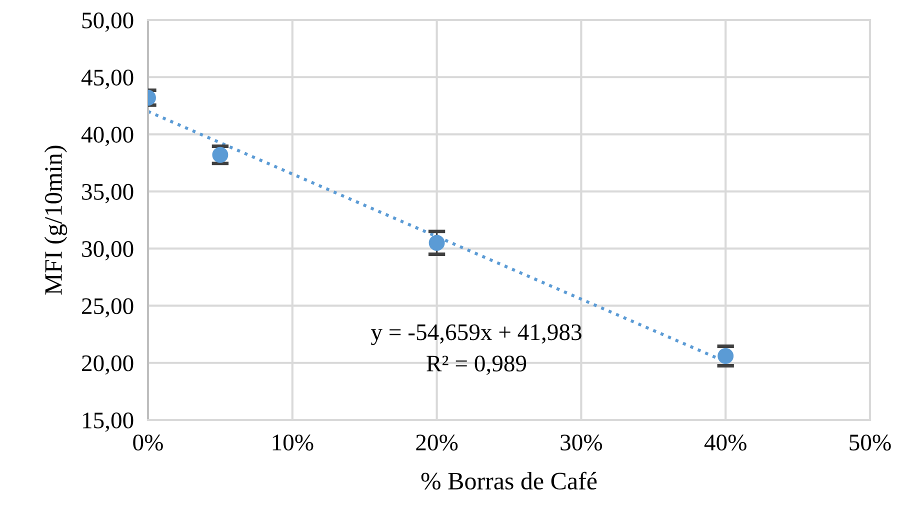 The image size is (899, 524). What do you see at coordinates (108, 308) in the screenshot?
I see `y-tick-label: 25,00` at bounding box center [108, 308].